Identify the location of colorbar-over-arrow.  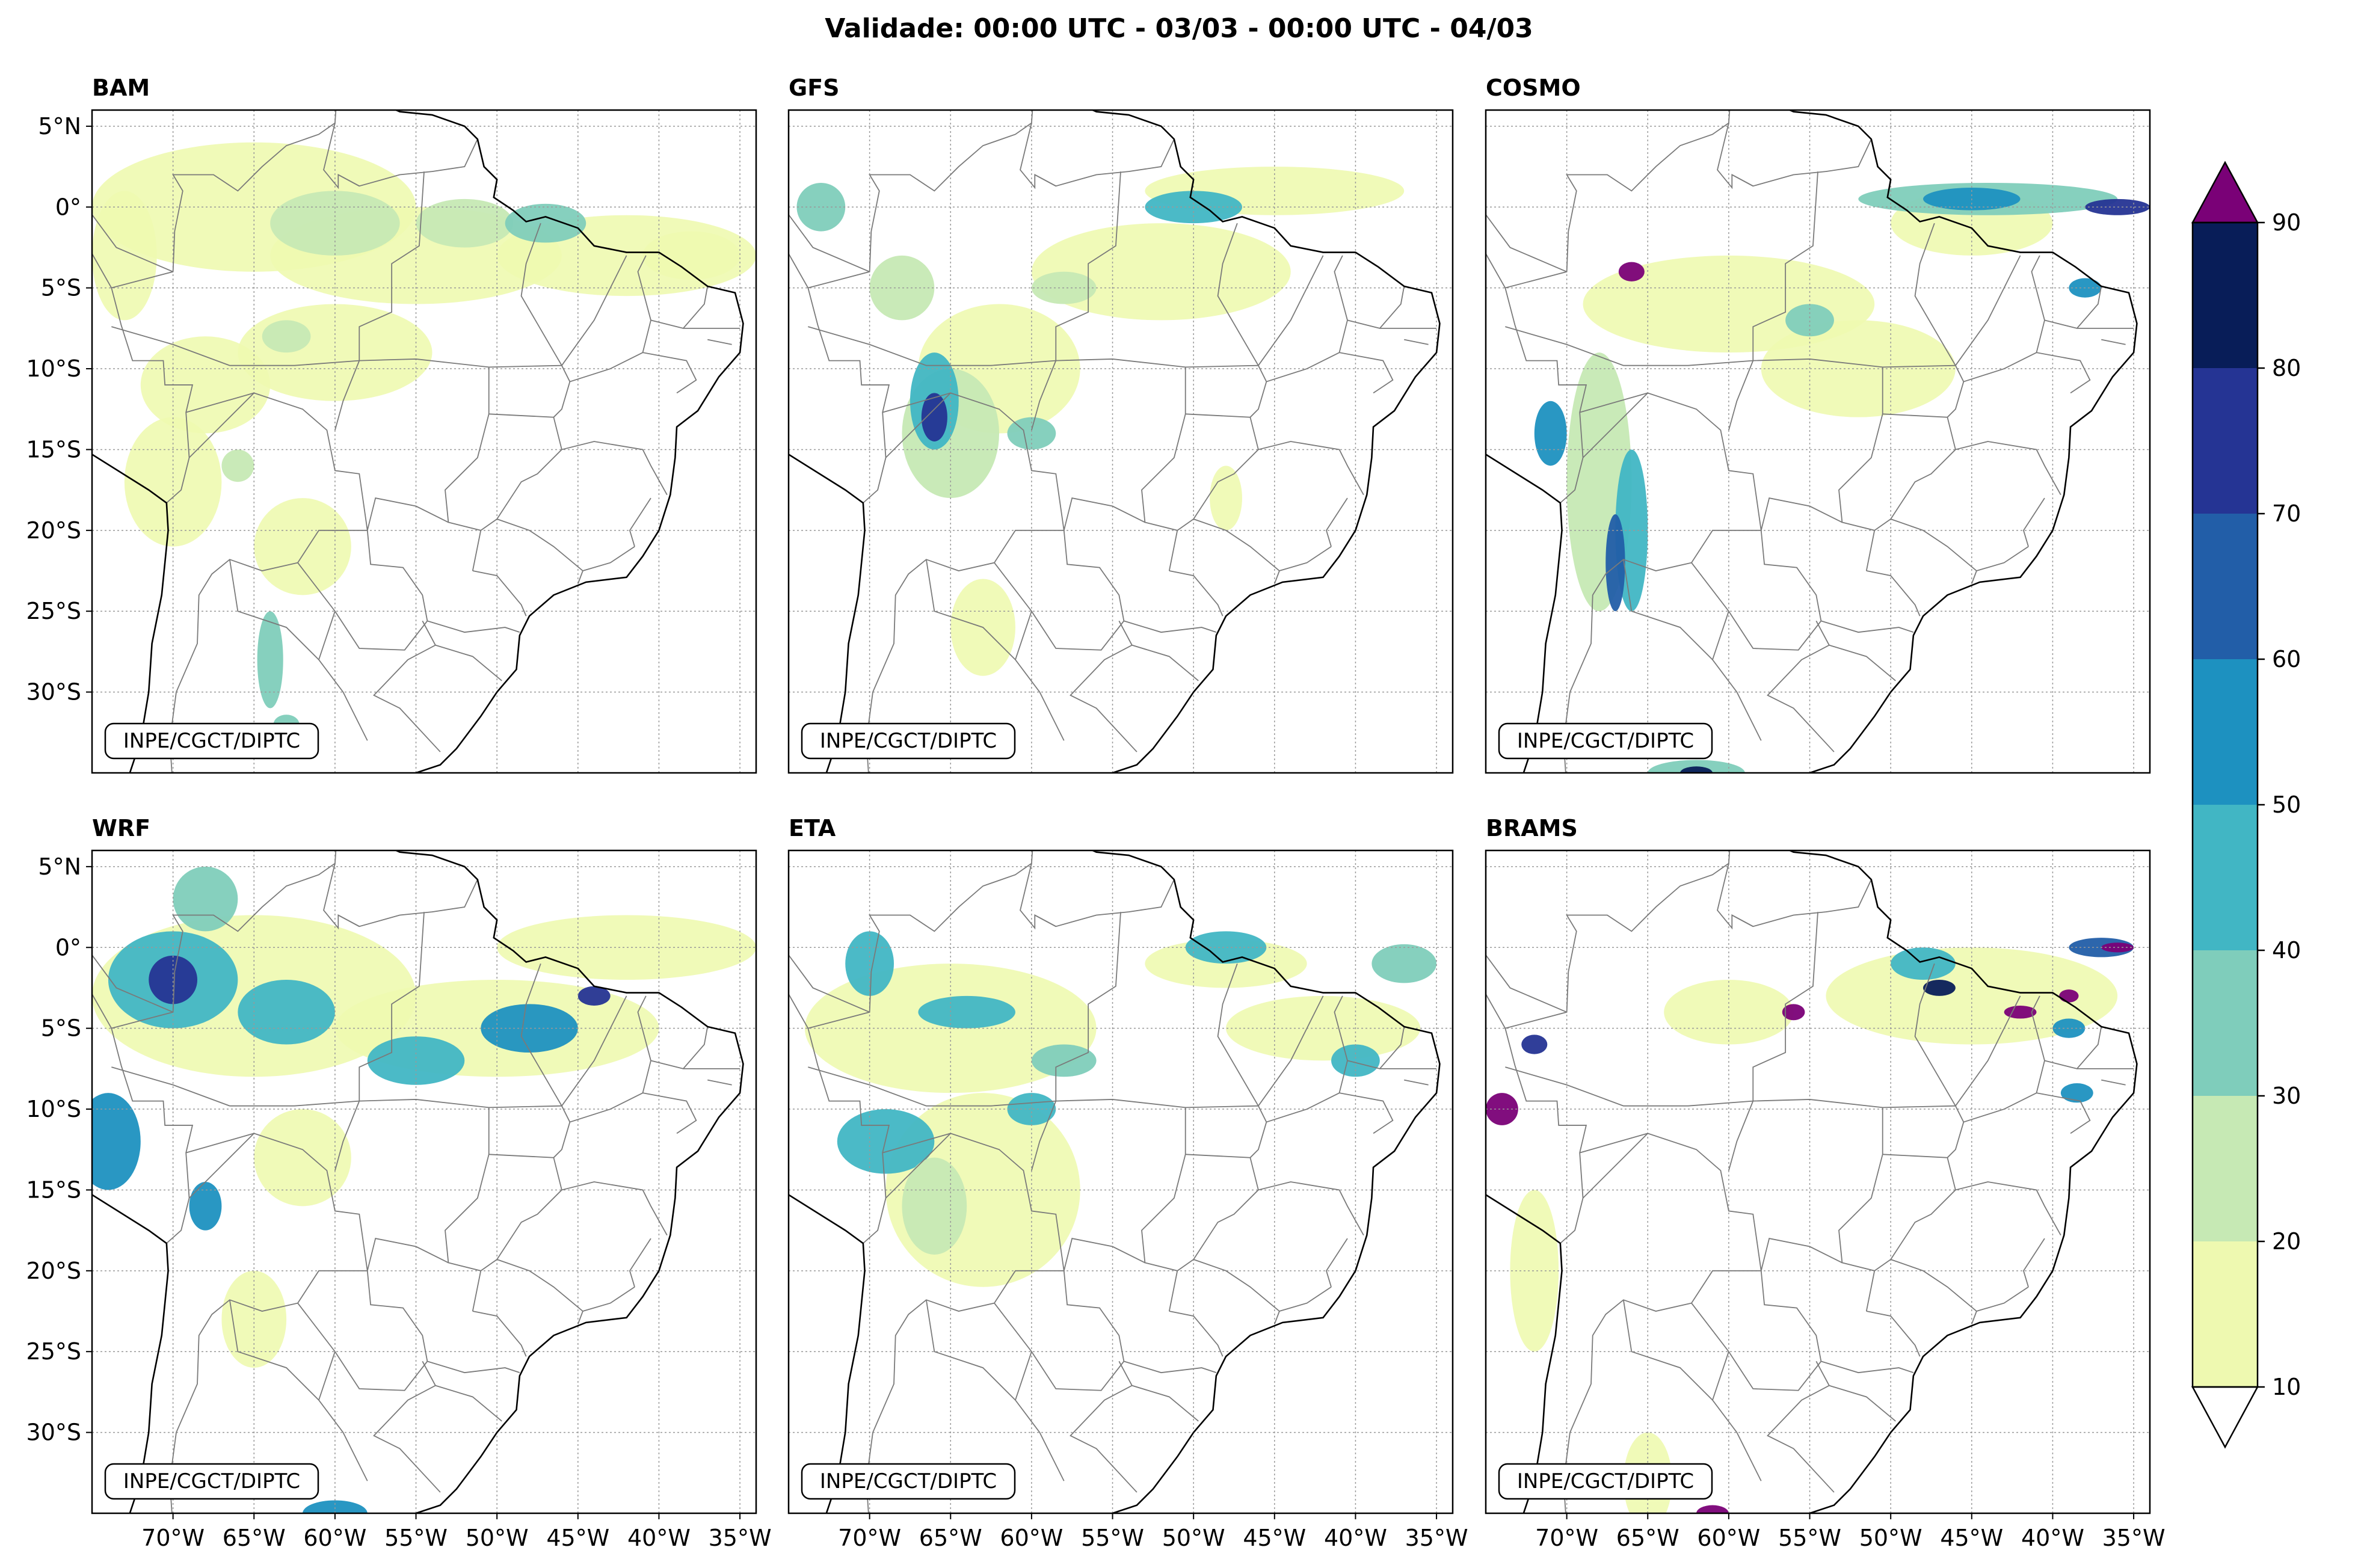
(2225, 193).